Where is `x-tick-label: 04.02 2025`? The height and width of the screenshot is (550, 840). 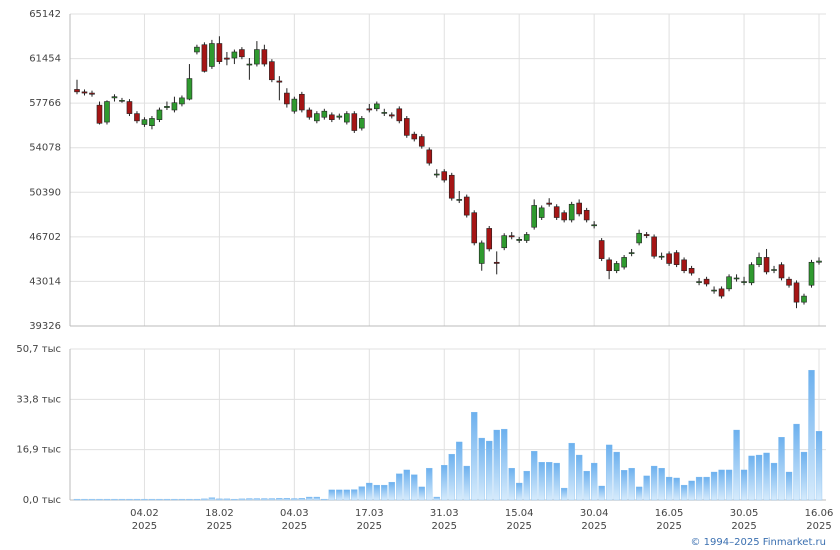
x-tick-label: 04.02 2025 is located at coordinates (144, 520).